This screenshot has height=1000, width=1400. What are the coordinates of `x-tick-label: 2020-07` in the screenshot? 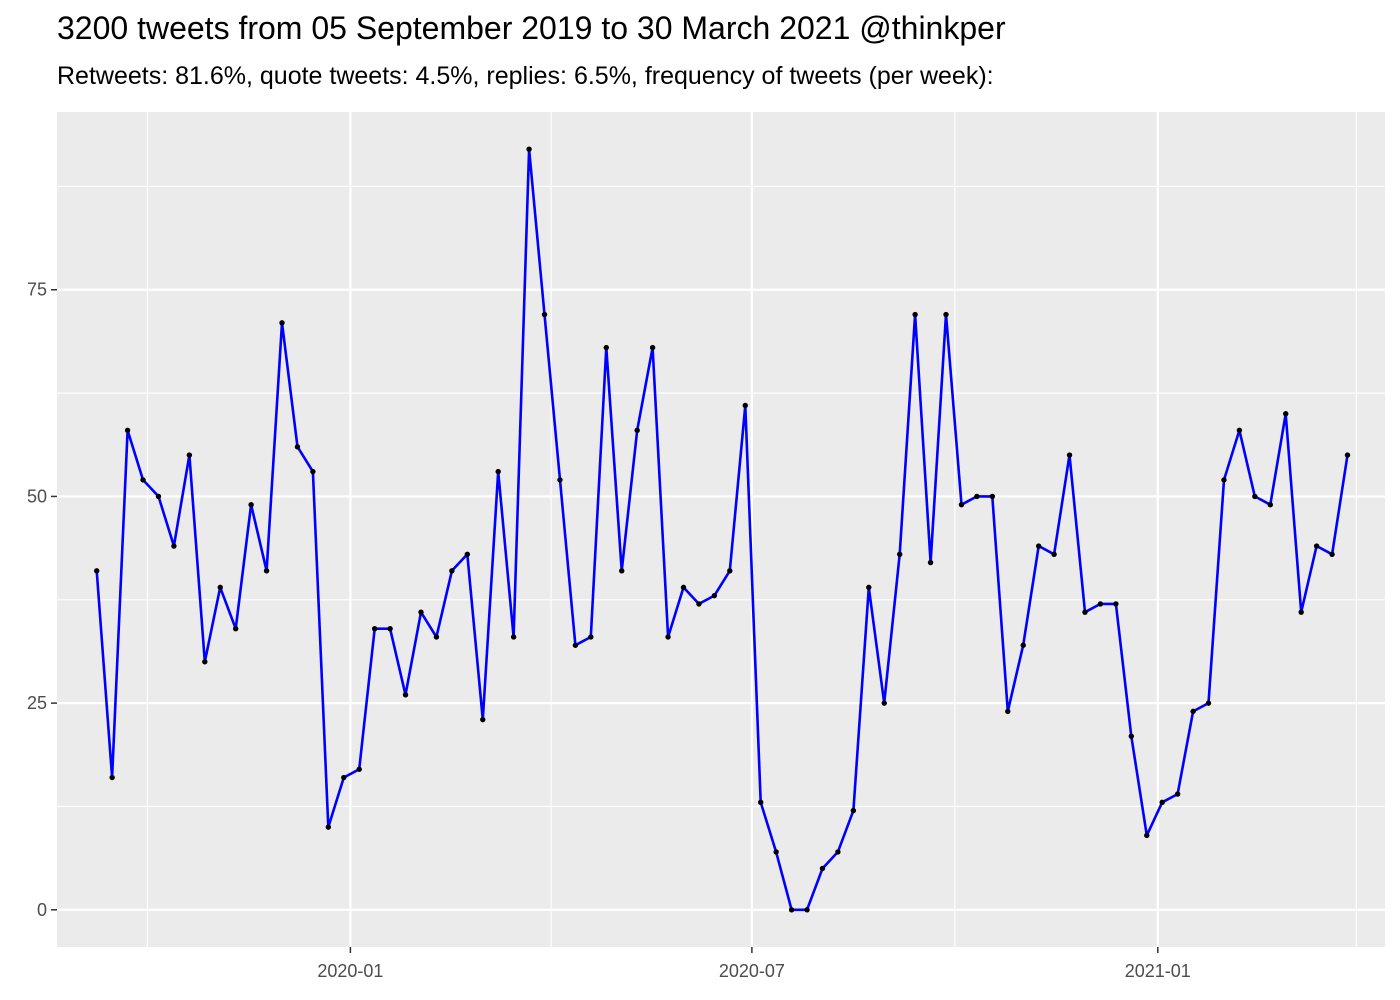 It's located at (752, 971).